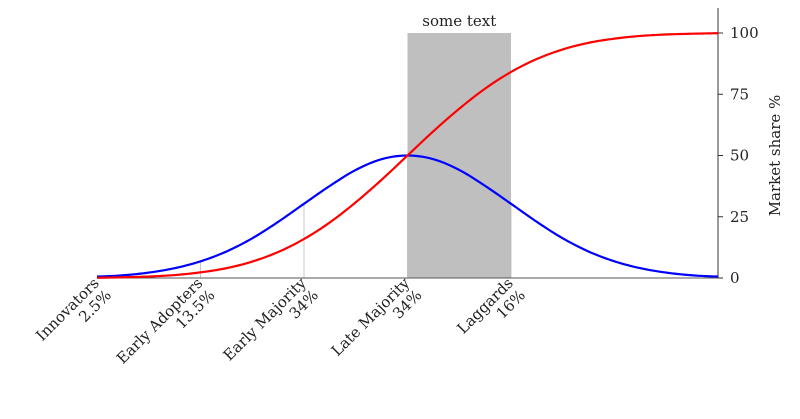  I want to click on y-tick-label: 25, so click(739, 217).